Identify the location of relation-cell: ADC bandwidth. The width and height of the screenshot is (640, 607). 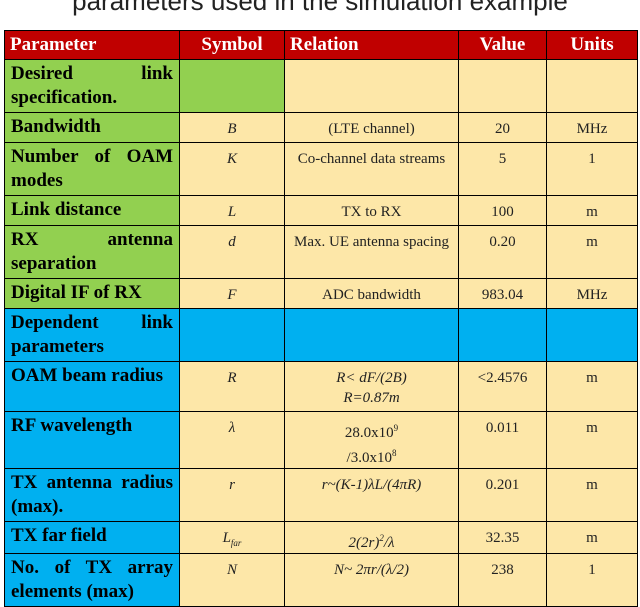
(371, 293).